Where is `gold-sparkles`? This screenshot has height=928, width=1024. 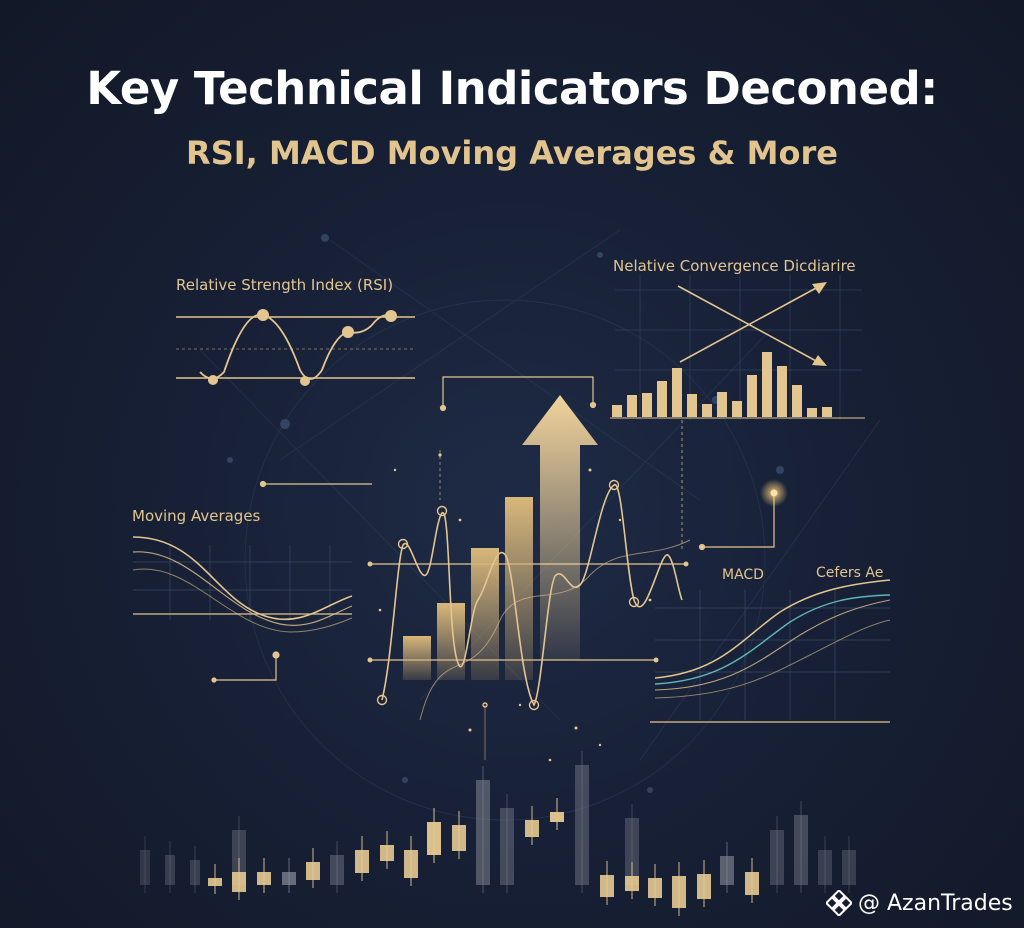 gold-sparkles is located at coordinates (515, 607).